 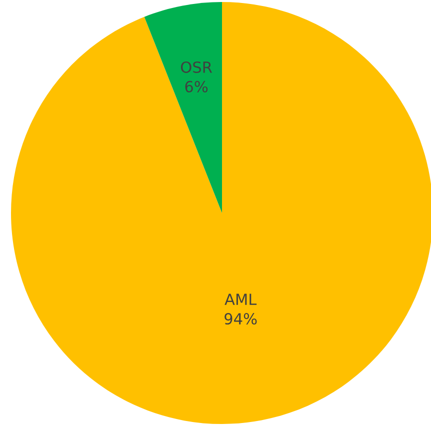 What do you see at coordinates (196, 67) in the screenshot?
I see `slice-label: OSR` at bounding box center [196, 67].